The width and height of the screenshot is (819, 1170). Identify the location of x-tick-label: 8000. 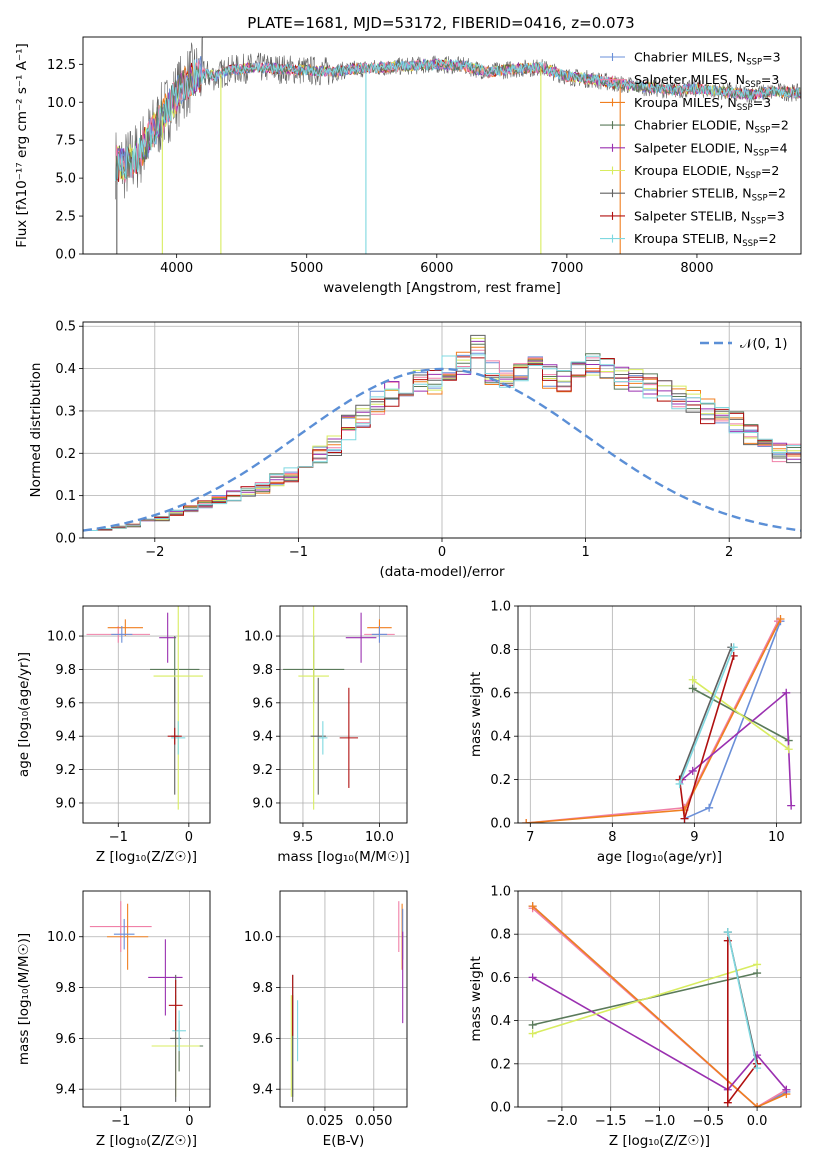
(696, 268).